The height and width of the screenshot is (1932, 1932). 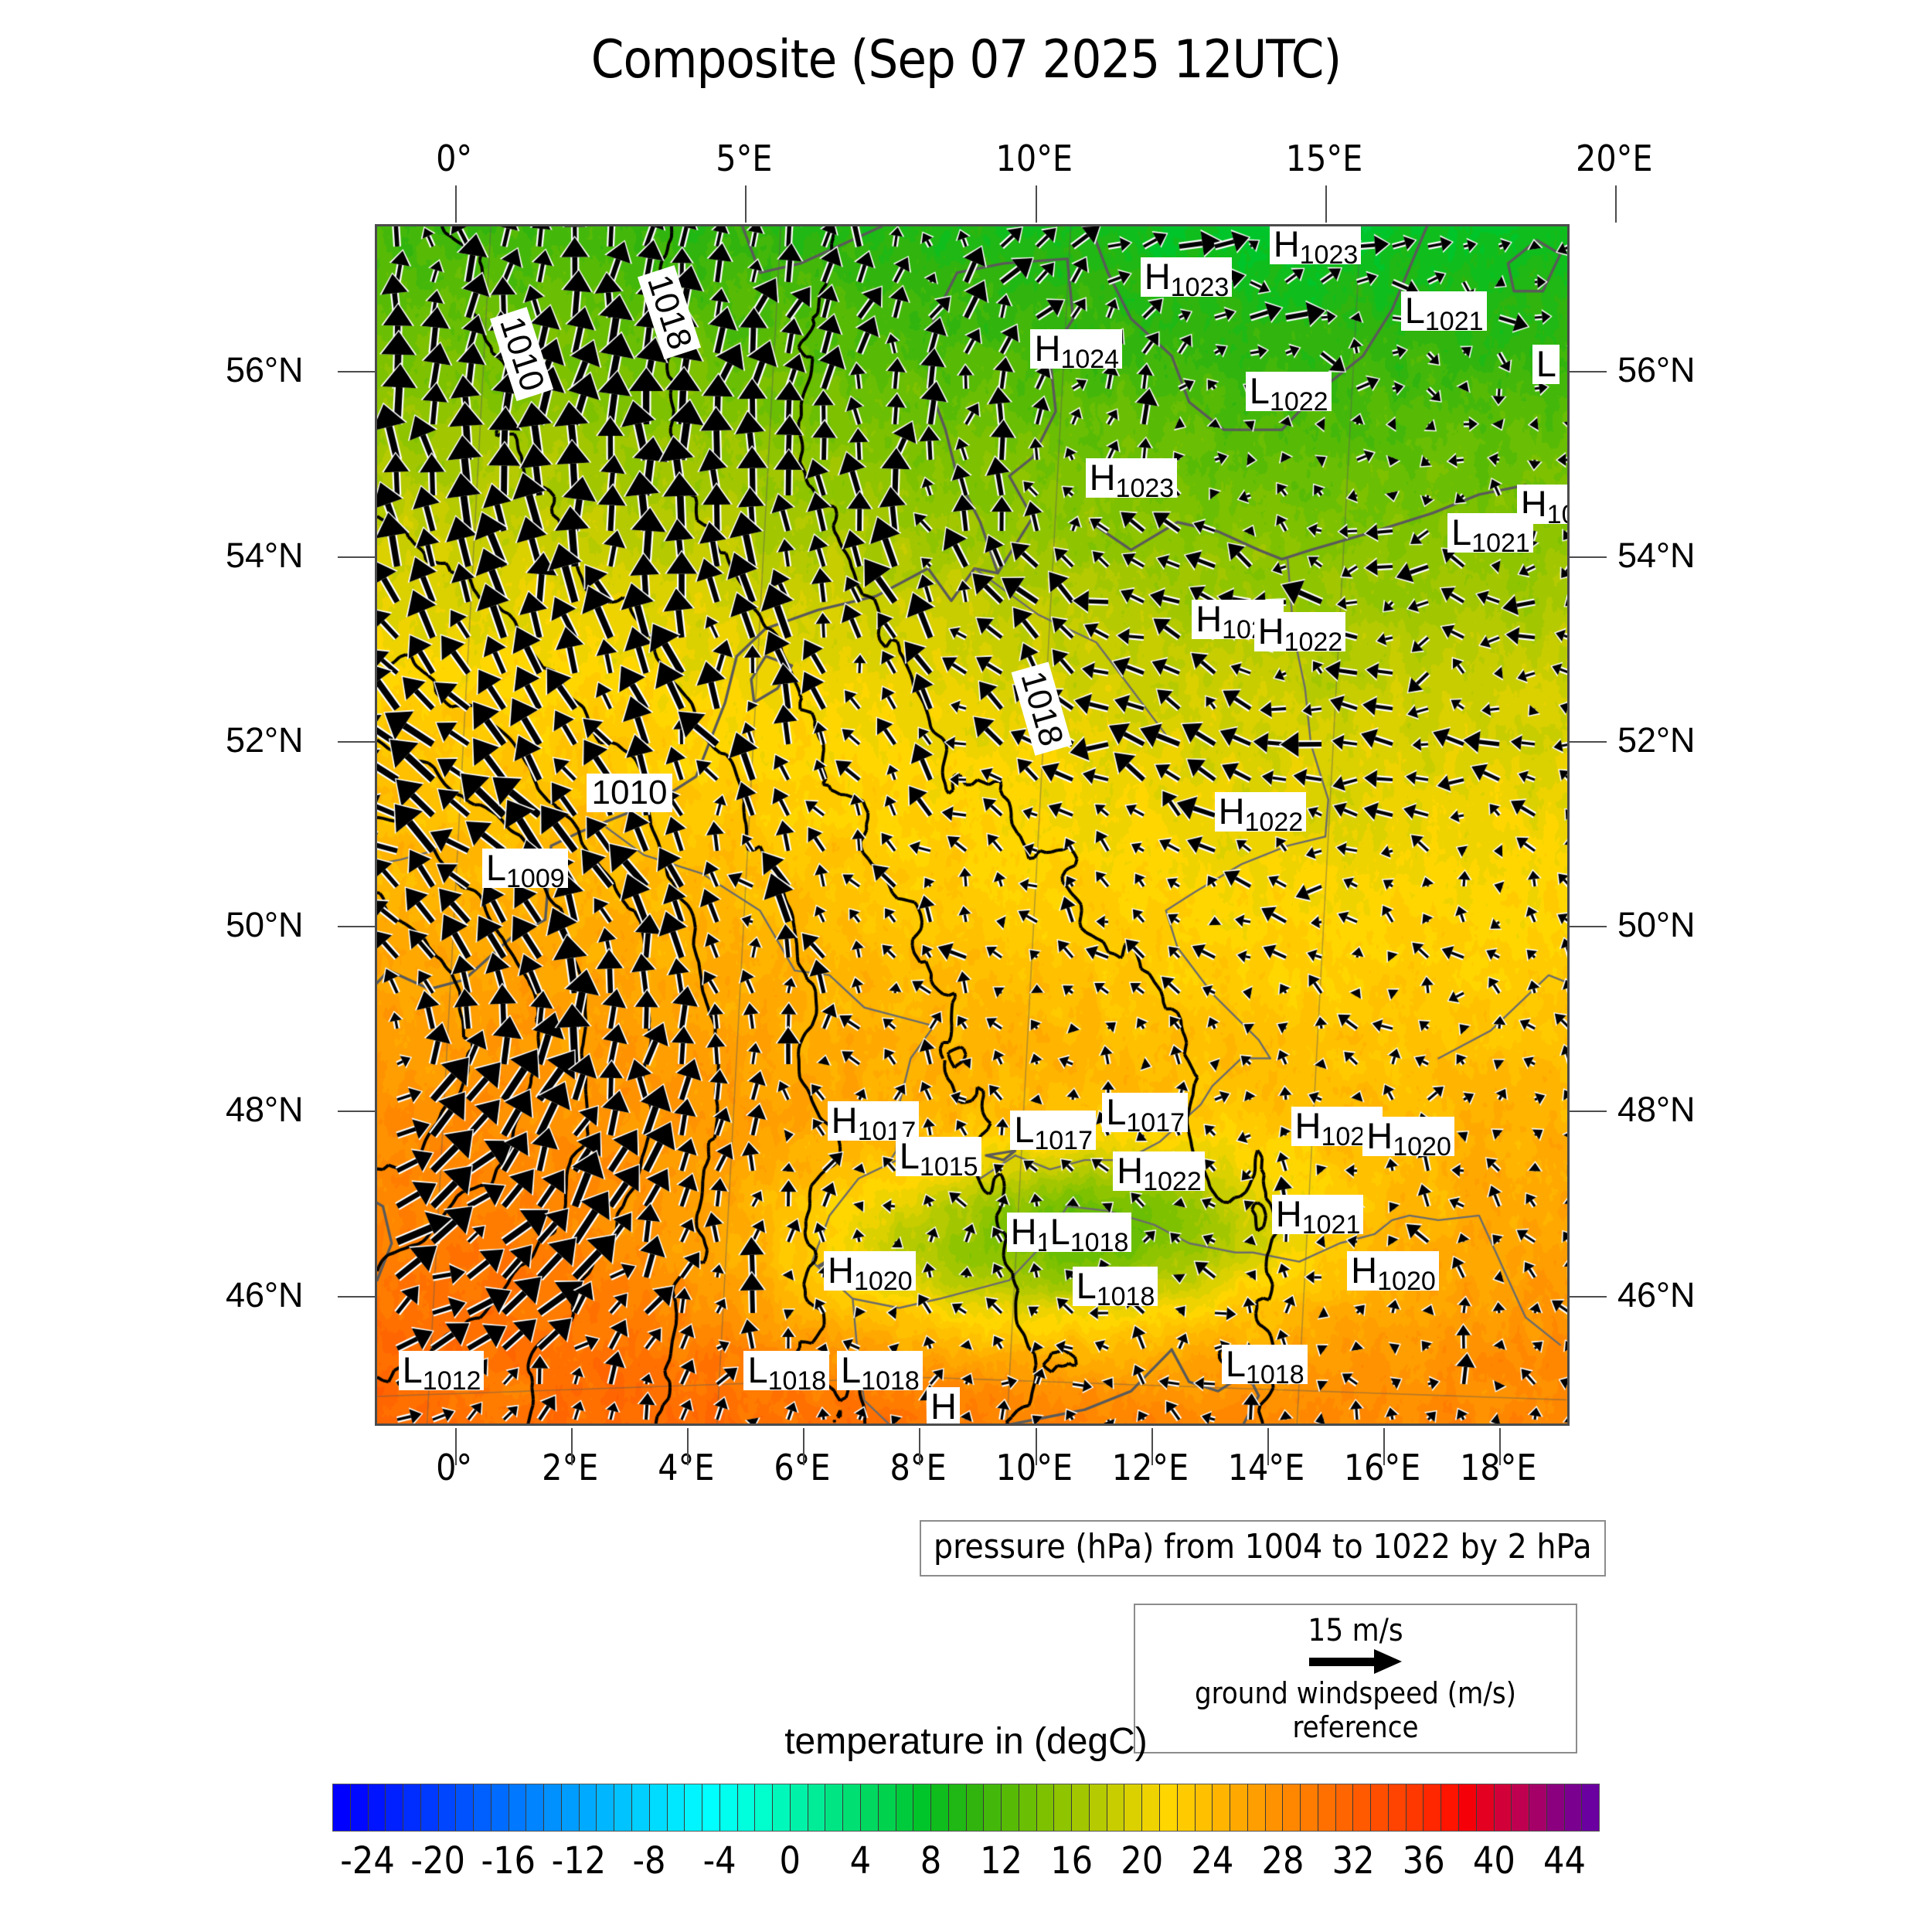 I want to click on lon-tick-label-bottom: 10°E, so click(x=1034, y=1468).